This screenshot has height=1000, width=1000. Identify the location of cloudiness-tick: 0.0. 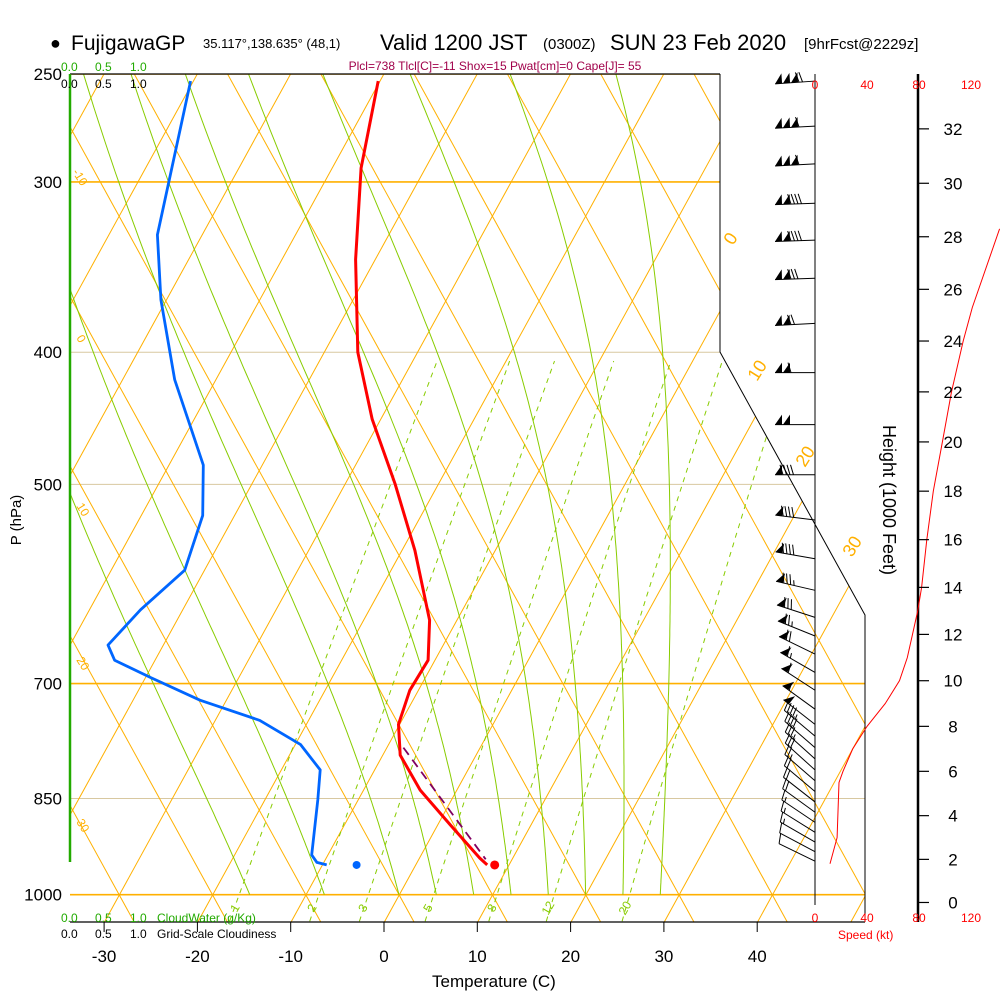
(69, 84).